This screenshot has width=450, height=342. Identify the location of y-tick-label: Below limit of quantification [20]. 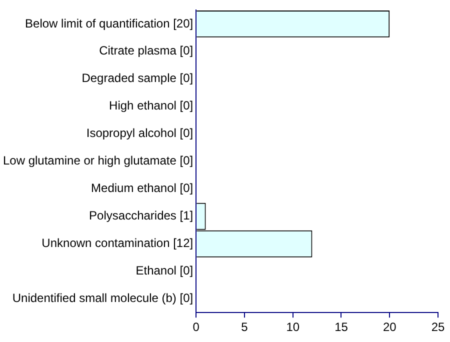
(109, 23).